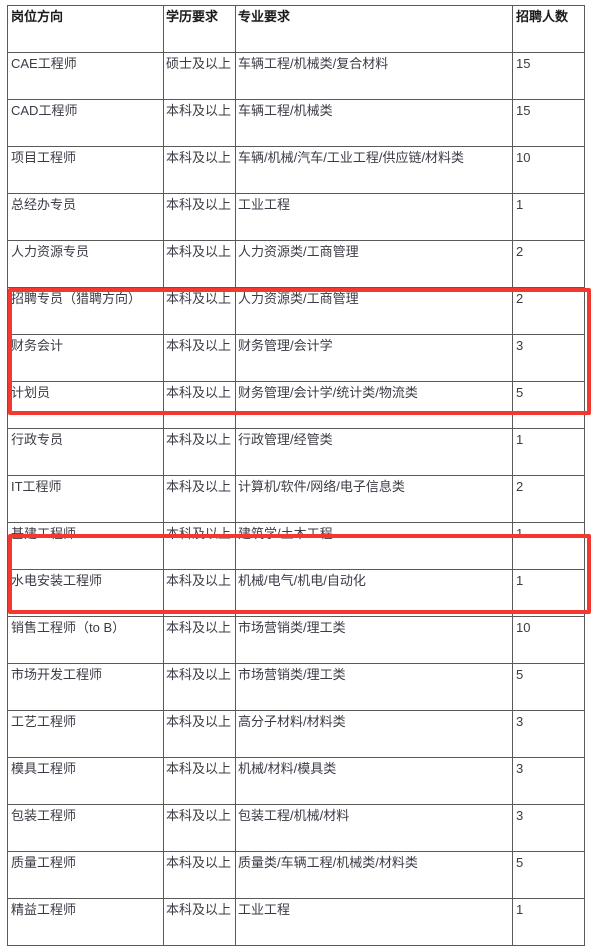 The width and height of the screenshot is (600, 946). I want to click on cell-count: 10, so click(548, 640).